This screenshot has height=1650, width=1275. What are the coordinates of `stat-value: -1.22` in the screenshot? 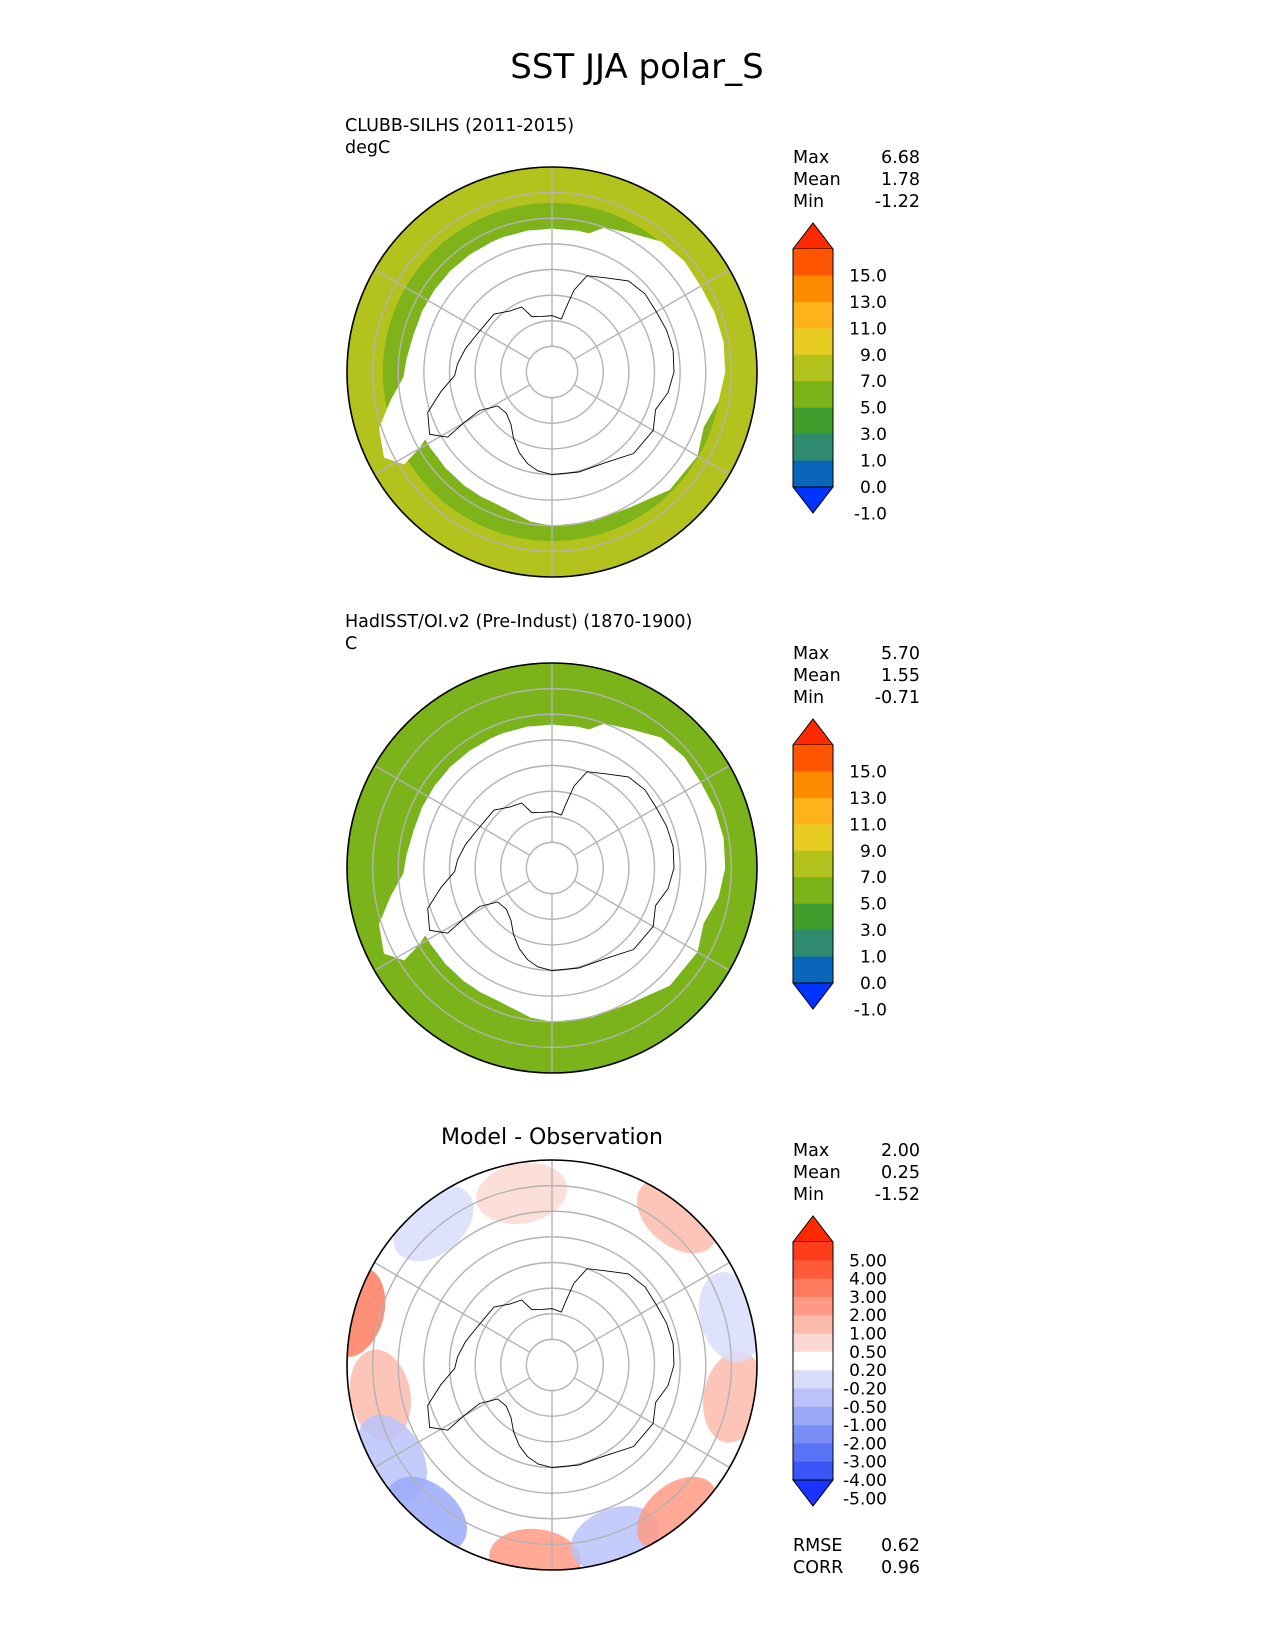 It's located at (897, 202).